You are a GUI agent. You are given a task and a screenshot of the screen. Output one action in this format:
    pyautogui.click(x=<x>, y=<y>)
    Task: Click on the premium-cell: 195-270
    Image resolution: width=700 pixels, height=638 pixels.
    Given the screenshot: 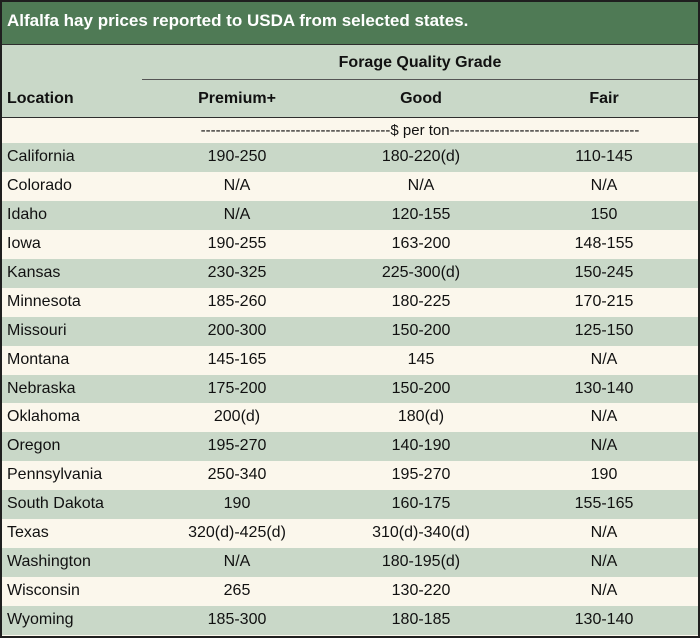 What is the action you would take?
    pyautogui.click(x=237, y=446)
    